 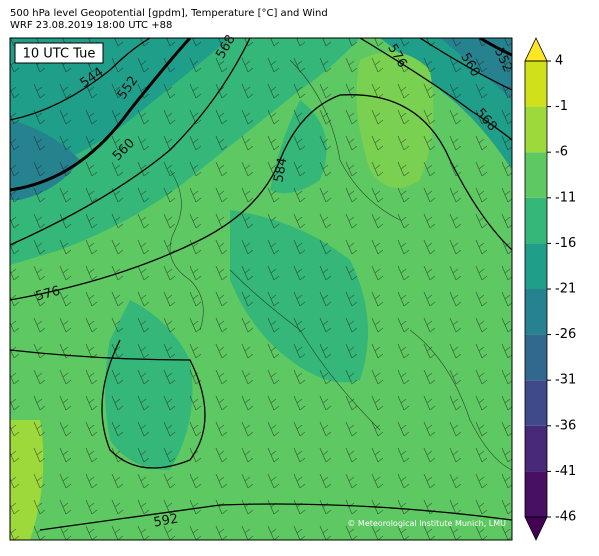 What do you see at coordinates (561, 106) in the screenshot?
I see `colorbar-tick-label: -1` at bounding box center [561, 106].